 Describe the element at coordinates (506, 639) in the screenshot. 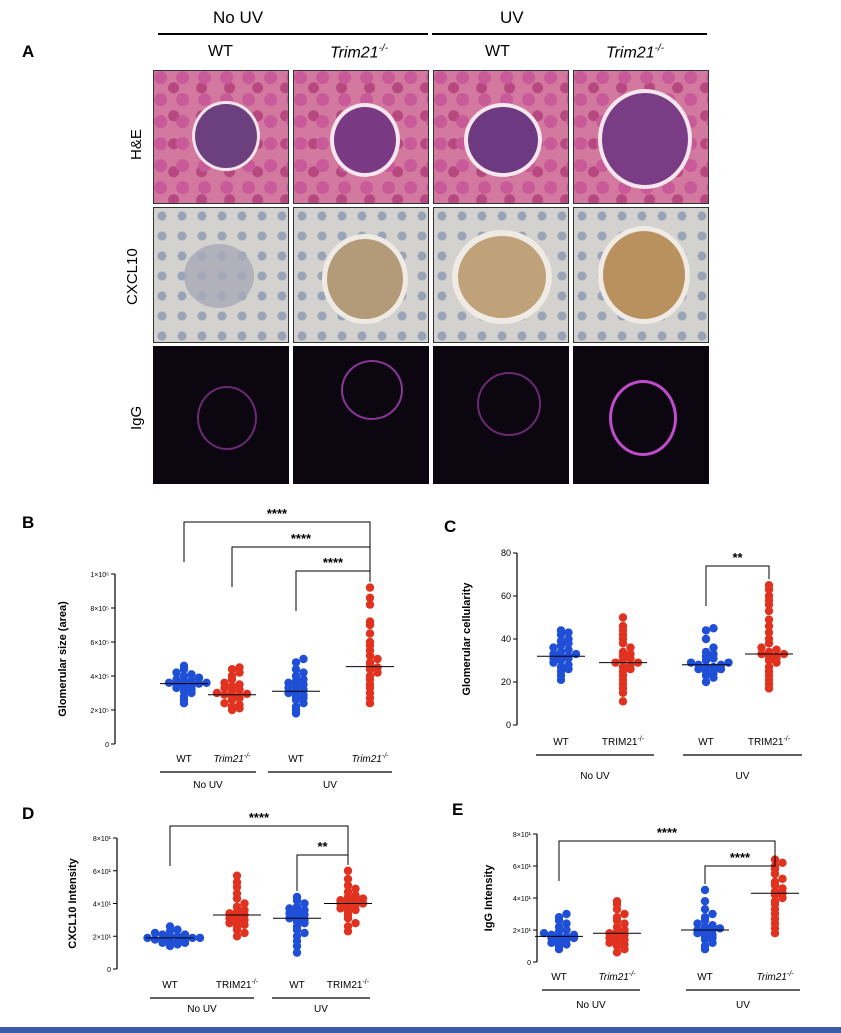

I see `y-tick-label: 40` at that location.